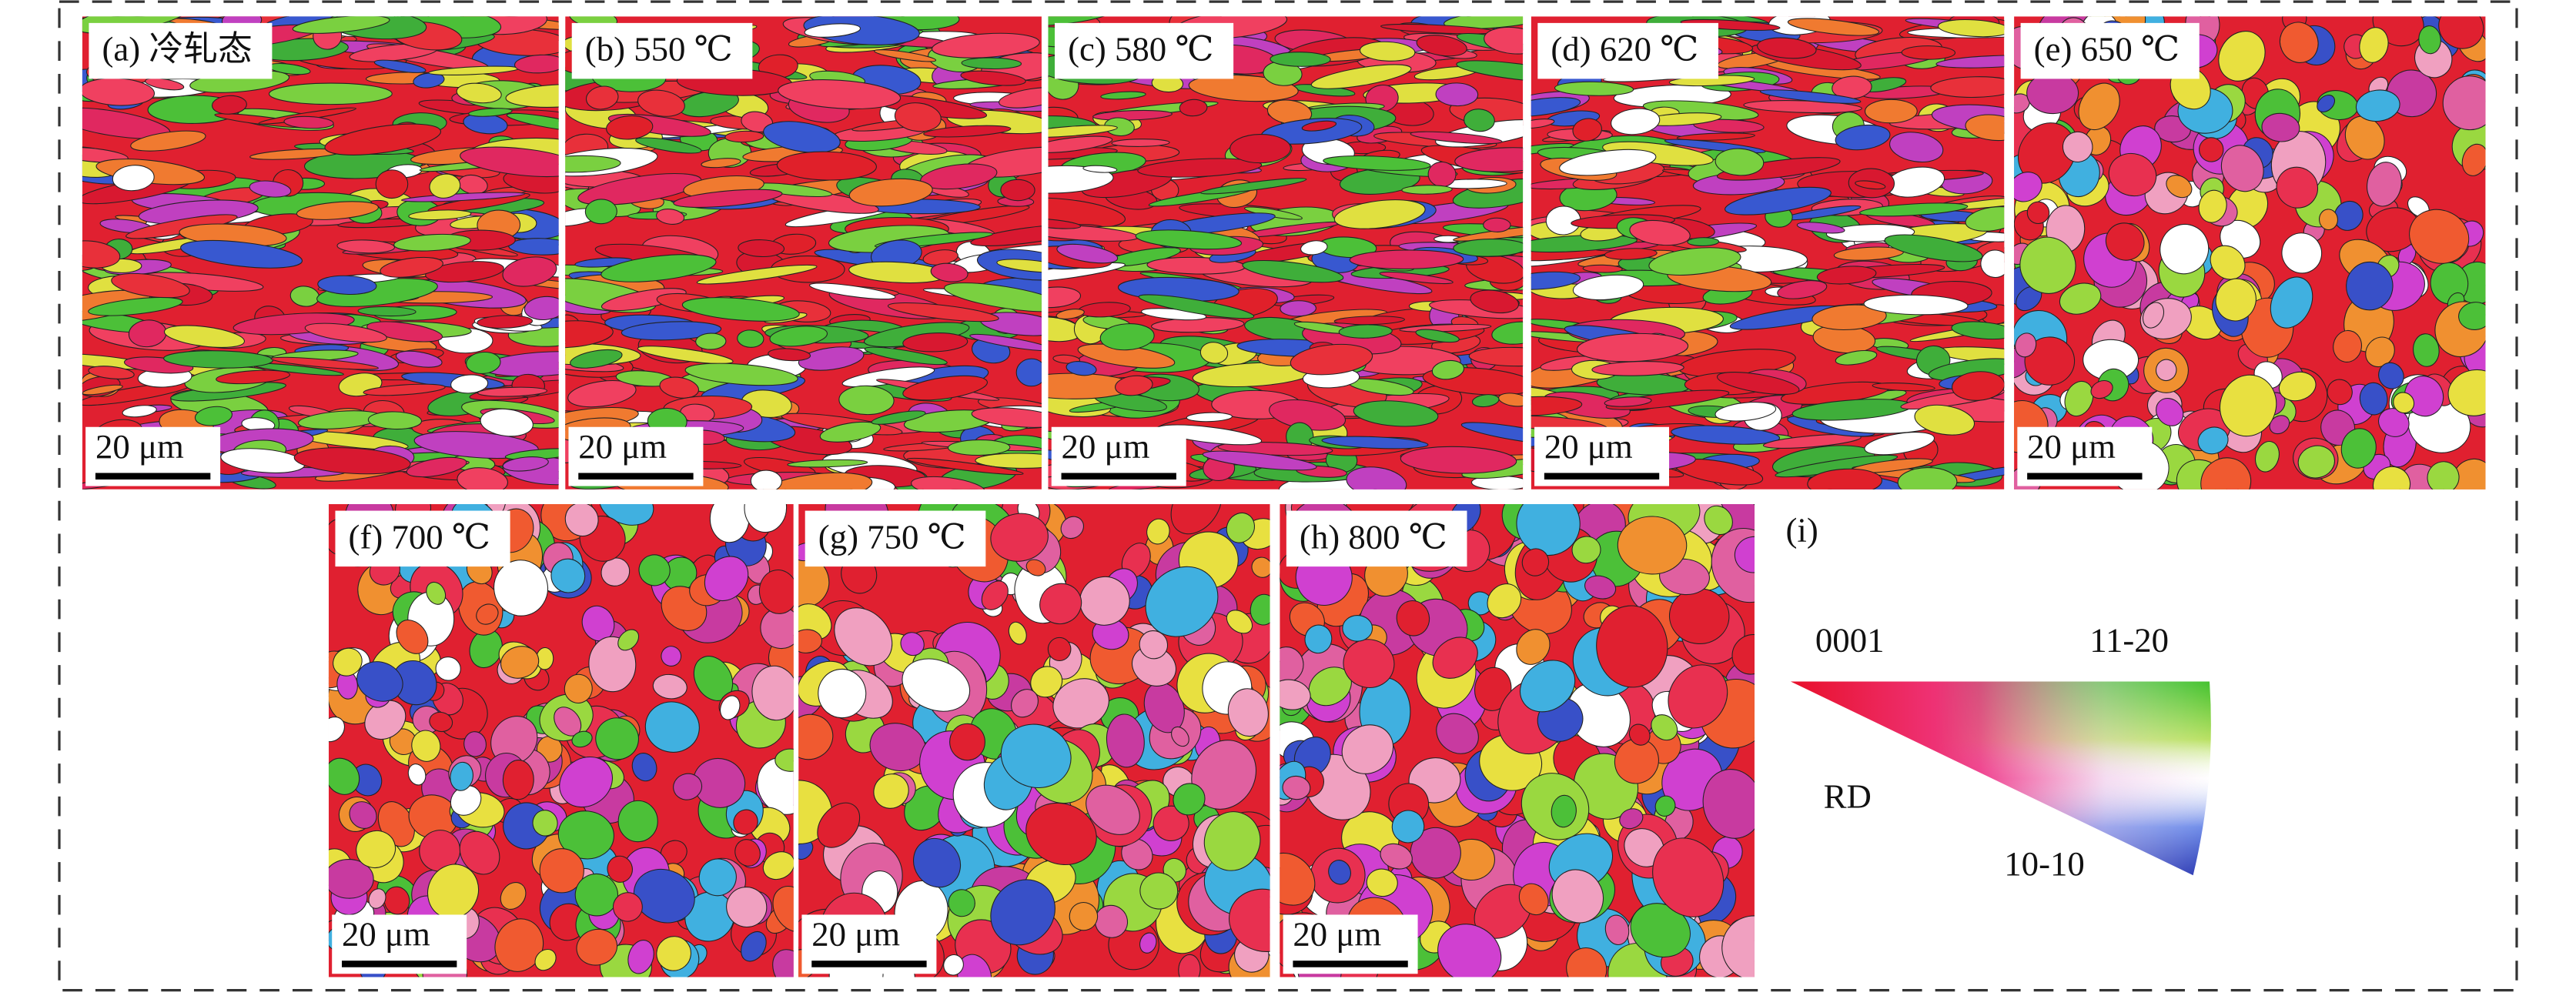 The height and width of the screenshot is (999, 2576). What do you see at coordinates (1802, 530) in the screenshot?
I see `legend-label: (i)` at bounding box center [1802, 530].